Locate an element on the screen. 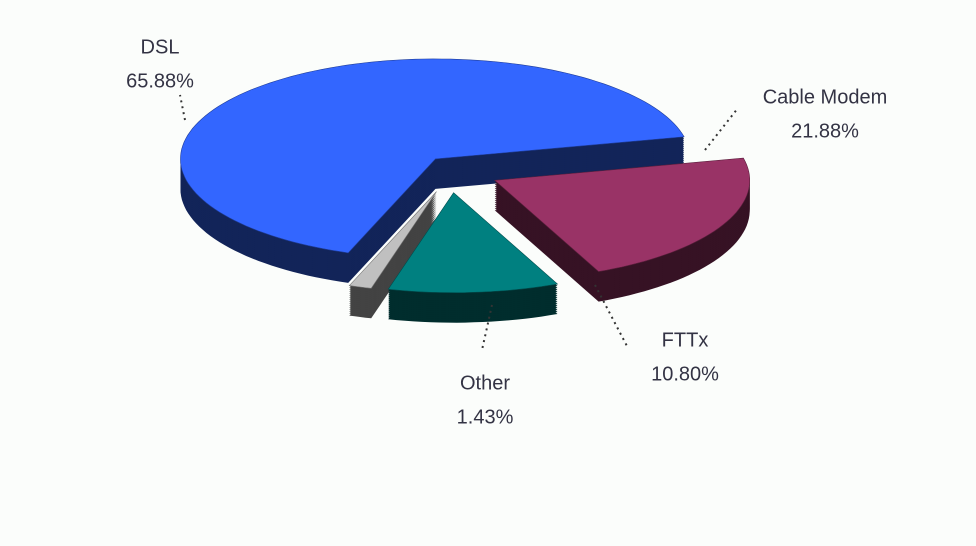 This screenshot has width=976, height=546. slice-value-label: 65.88% is located at coordinates (160, 81).